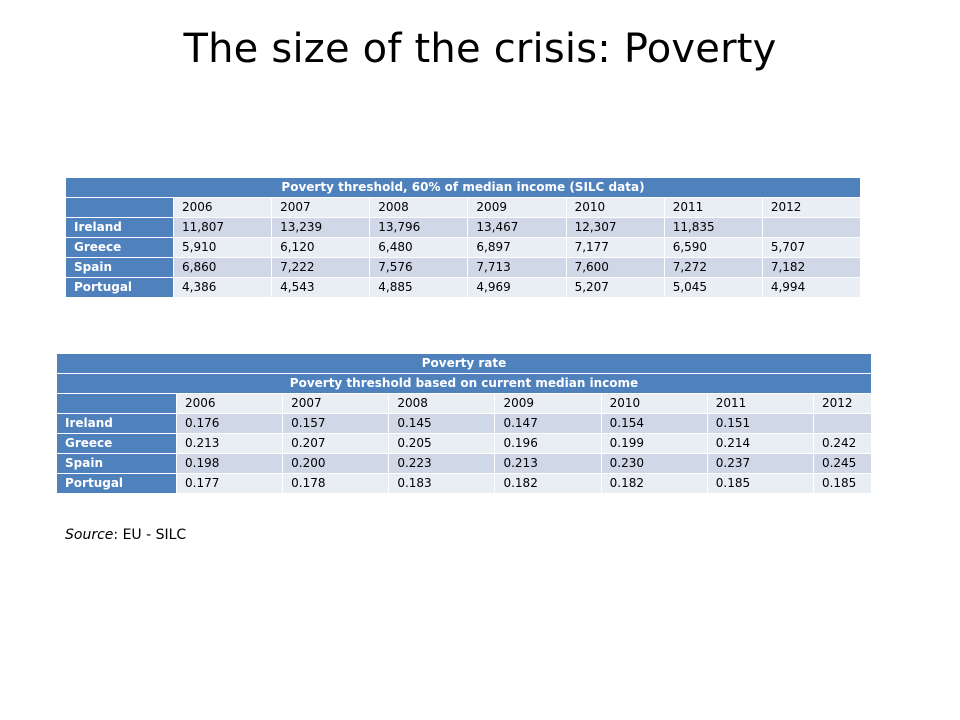 The height and width of the screenshot is (720, 960). Describe the element at coordinates (615, 227) in the screenshot. I see `table-cell: 12,307` at that location.